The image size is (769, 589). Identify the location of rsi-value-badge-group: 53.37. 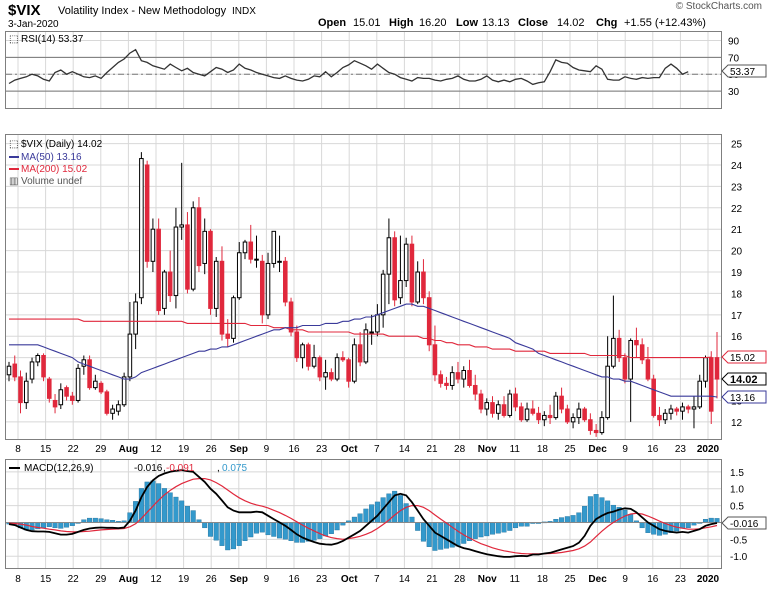
(744, 71).